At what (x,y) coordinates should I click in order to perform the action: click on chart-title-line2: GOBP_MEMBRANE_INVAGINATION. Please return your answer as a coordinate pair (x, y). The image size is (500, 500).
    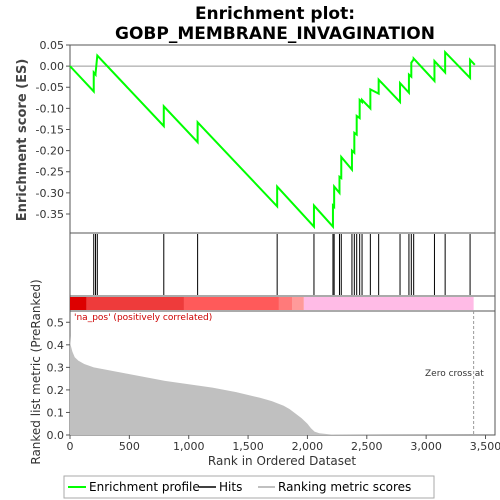
    Looking at the image, I should click on (275, 34).